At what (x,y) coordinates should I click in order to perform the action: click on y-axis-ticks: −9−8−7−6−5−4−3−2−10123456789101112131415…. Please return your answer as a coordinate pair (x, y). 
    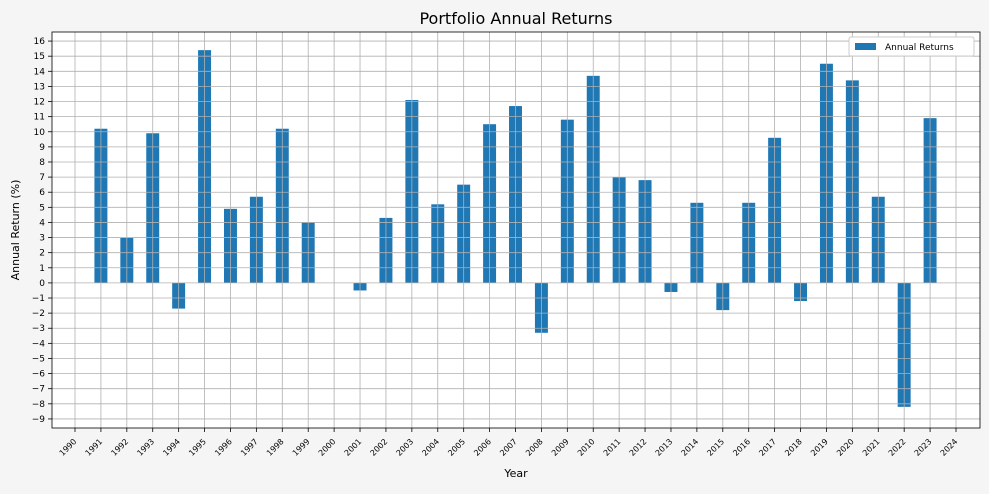
    Looking at the image, I should click on (42, 231).